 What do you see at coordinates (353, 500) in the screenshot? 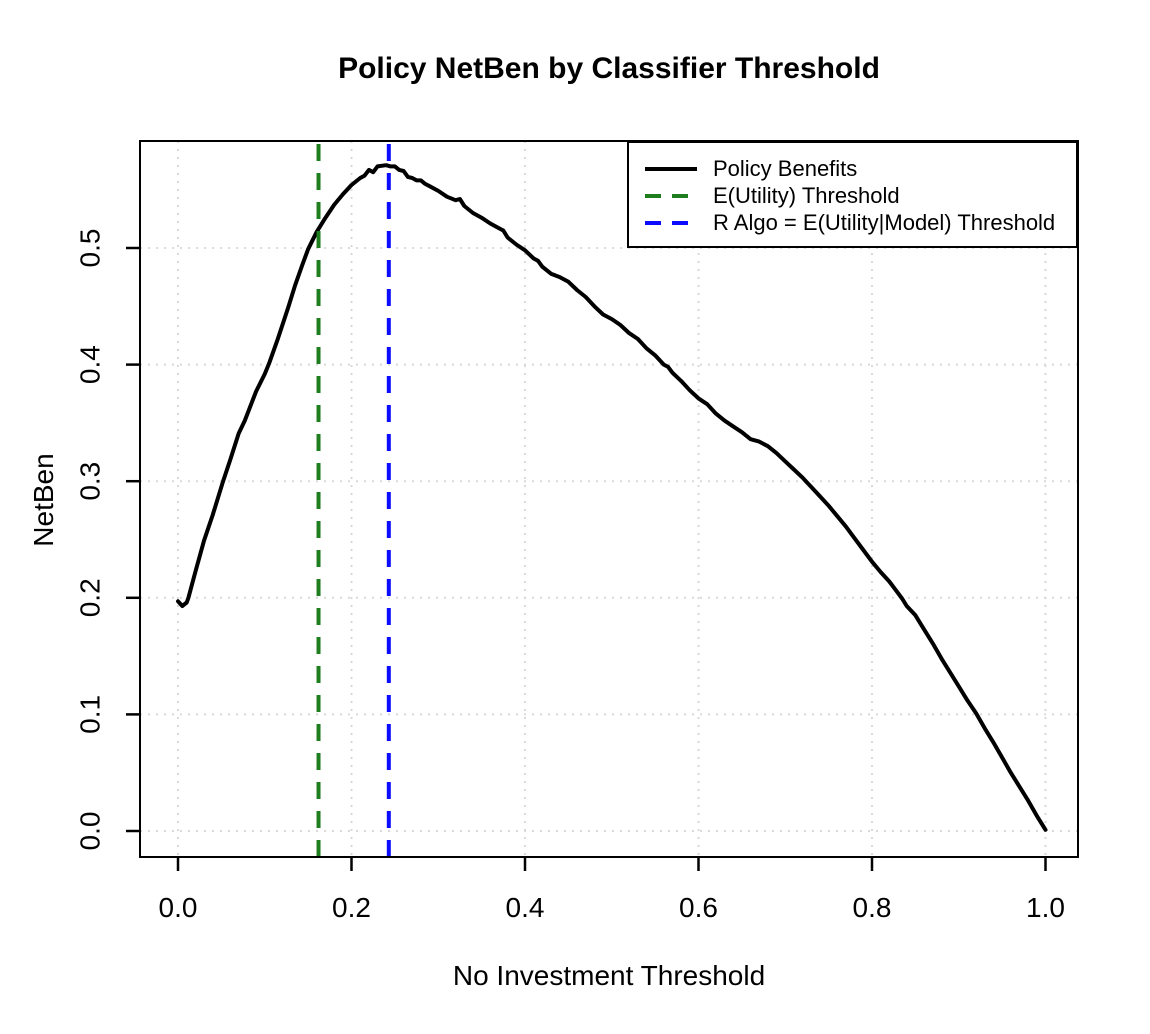
I see `threshold-lines-layer` at bounding box center [353, 500].